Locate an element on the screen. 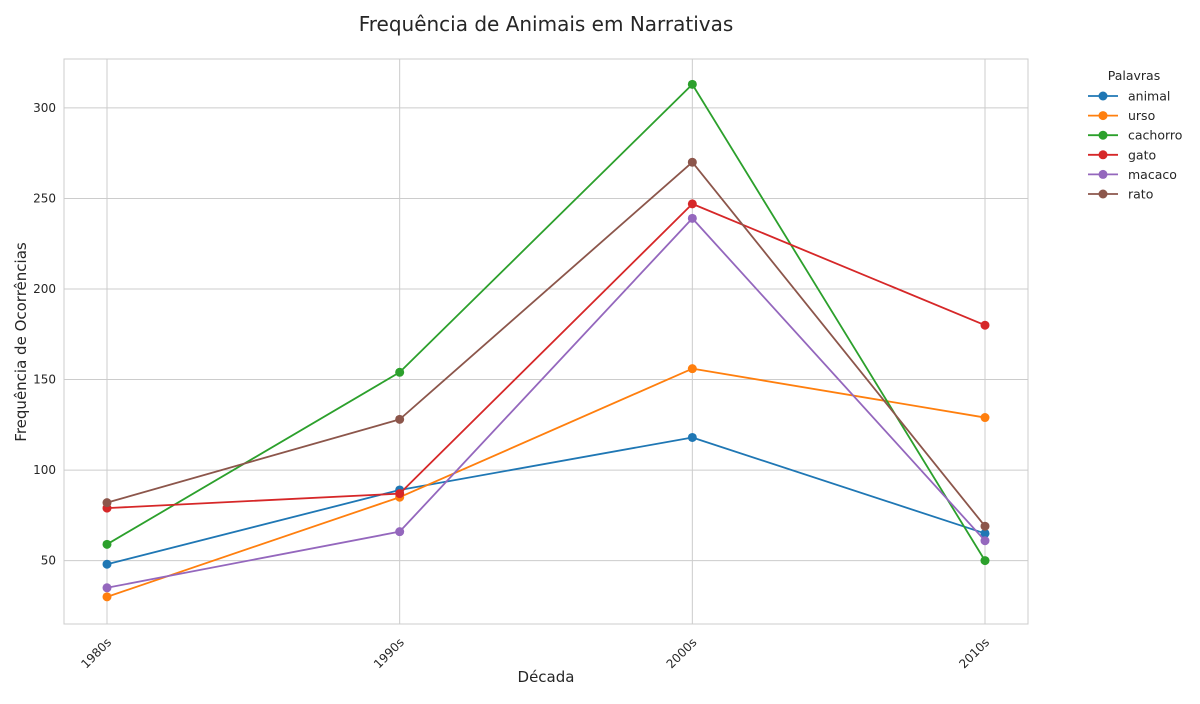 Image resolution: width=1200 pixels, height=704 pixels. x-tick-label: 2000s is located at coordinates (682, 653).